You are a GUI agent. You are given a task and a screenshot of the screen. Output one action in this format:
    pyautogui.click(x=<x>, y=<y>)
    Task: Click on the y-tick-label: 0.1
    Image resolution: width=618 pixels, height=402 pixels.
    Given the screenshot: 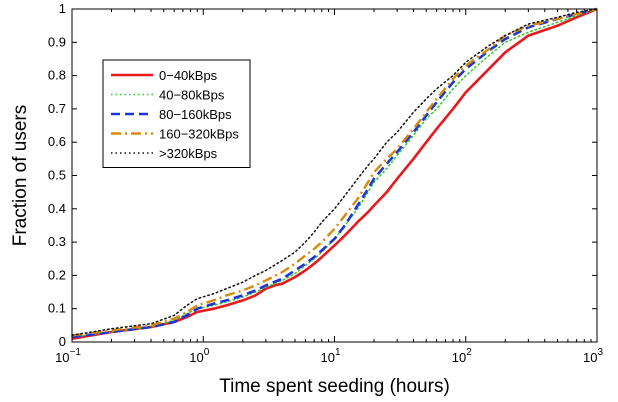 What is the action you would take?
    pyautogui.click(x=57, y=308)
    